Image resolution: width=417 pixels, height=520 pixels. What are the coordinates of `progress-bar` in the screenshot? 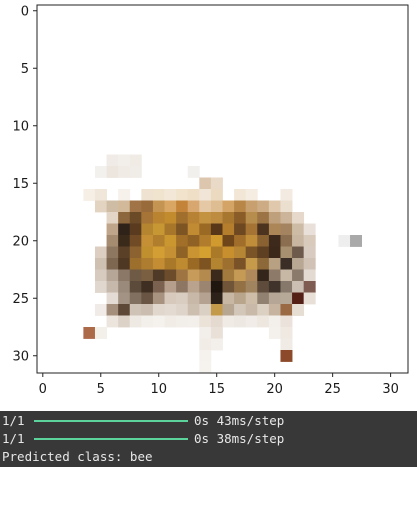 It's located at (111, 439).